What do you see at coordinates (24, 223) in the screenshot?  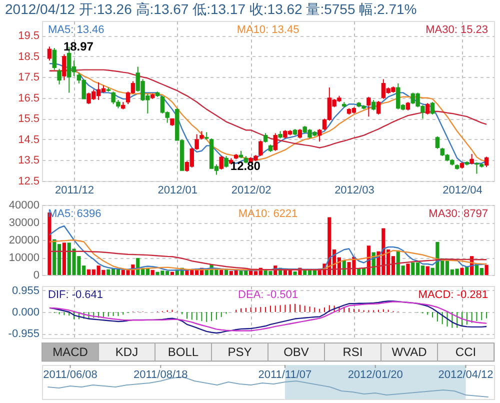 I see `y-tick-label: 30000` at bounding box center [24, 223].